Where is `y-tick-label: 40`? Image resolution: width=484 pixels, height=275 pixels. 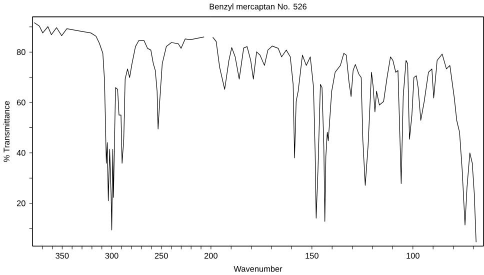
y-tick-label: 40 is located at coordinates (21, 153).